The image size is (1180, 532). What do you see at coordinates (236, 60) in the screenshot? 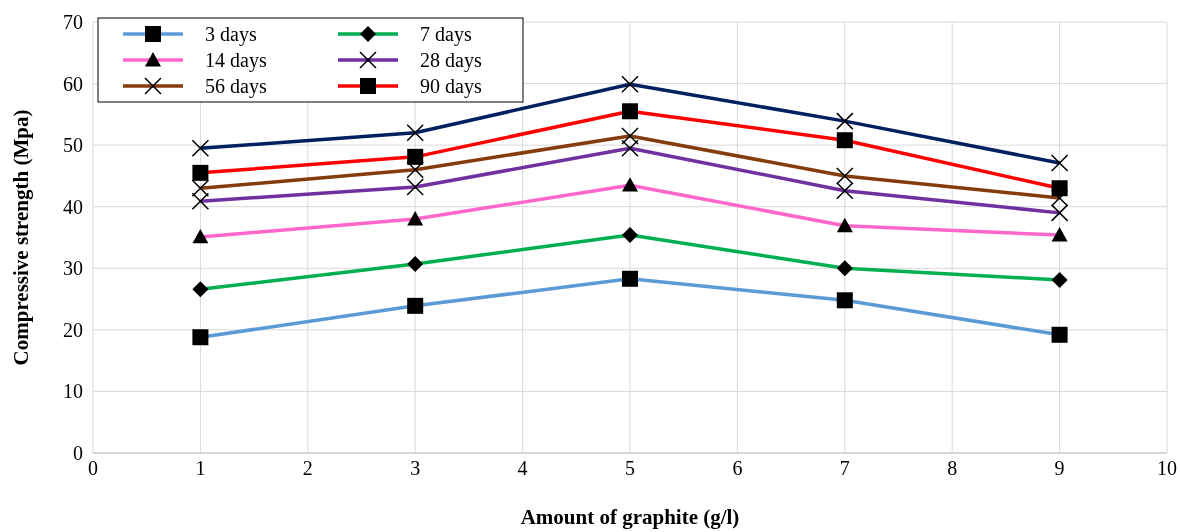
I see `legend-label: 14 days` at bounding box center [236, 60].